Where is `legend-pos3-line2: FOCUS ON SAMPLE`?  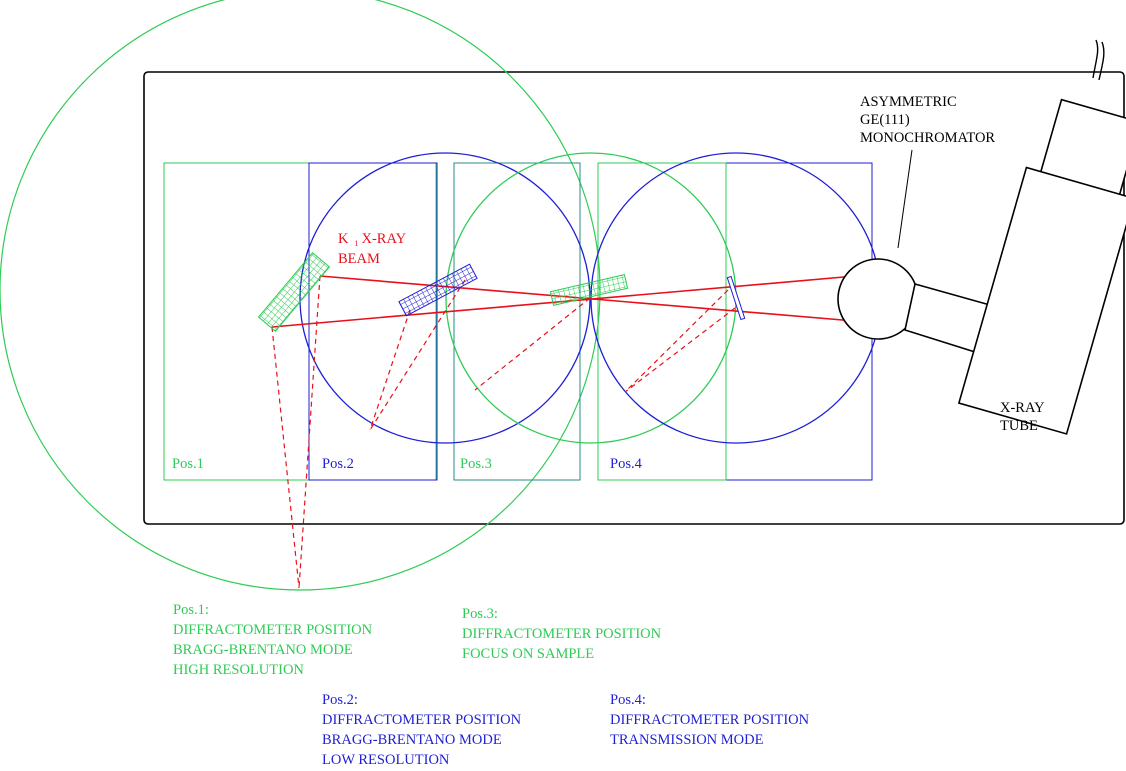 legend-pos3-line2: FOCUS ON SAMPLE is located at coordinates (528, 654).